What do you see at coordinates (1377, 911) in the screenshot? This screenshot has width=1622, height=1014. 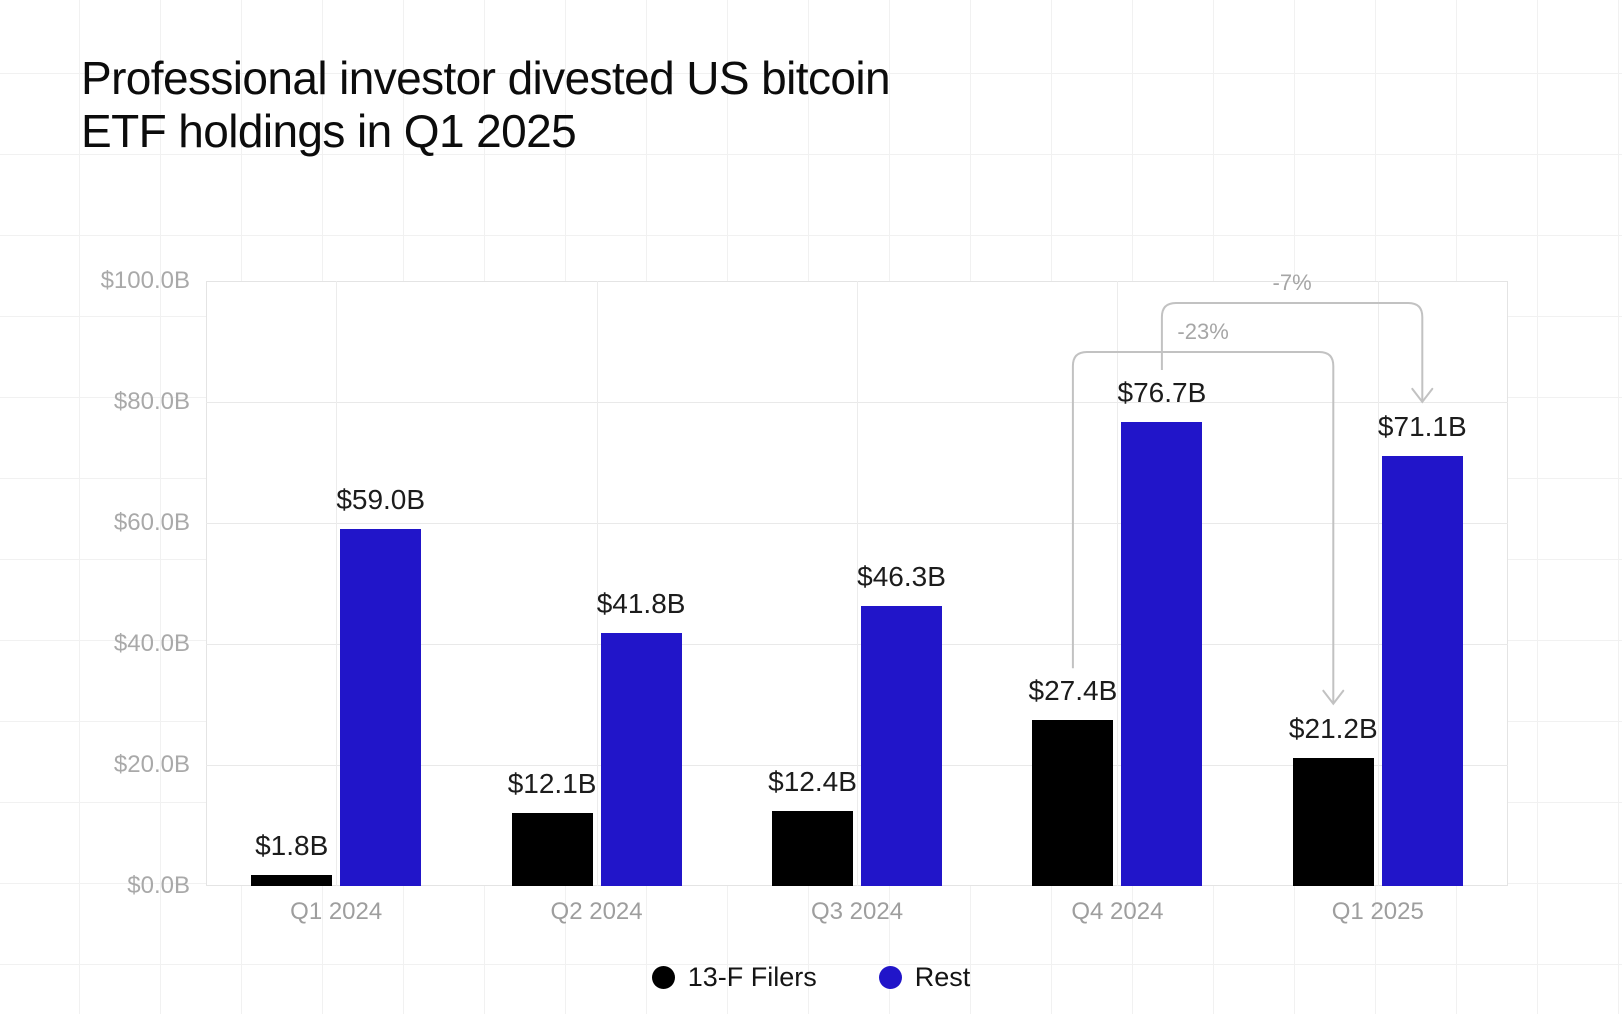 I see `x-axis-label: Q1 2025` at bounding box center [1377, 911].